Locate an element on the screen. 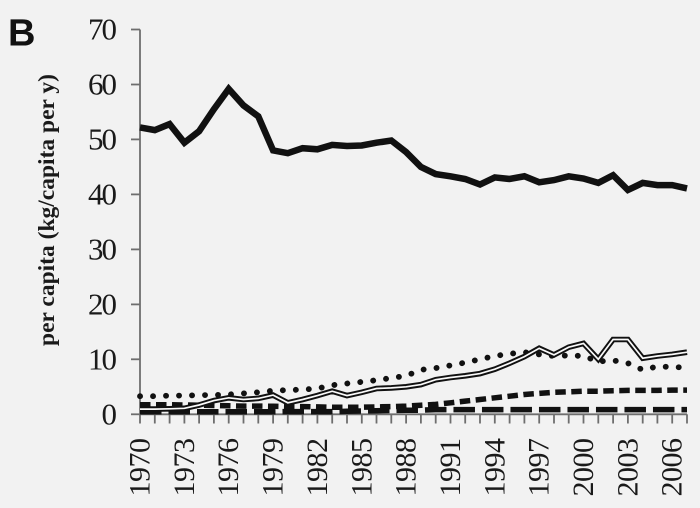  svg-text: 1979 is located at coordinates (273, 468).